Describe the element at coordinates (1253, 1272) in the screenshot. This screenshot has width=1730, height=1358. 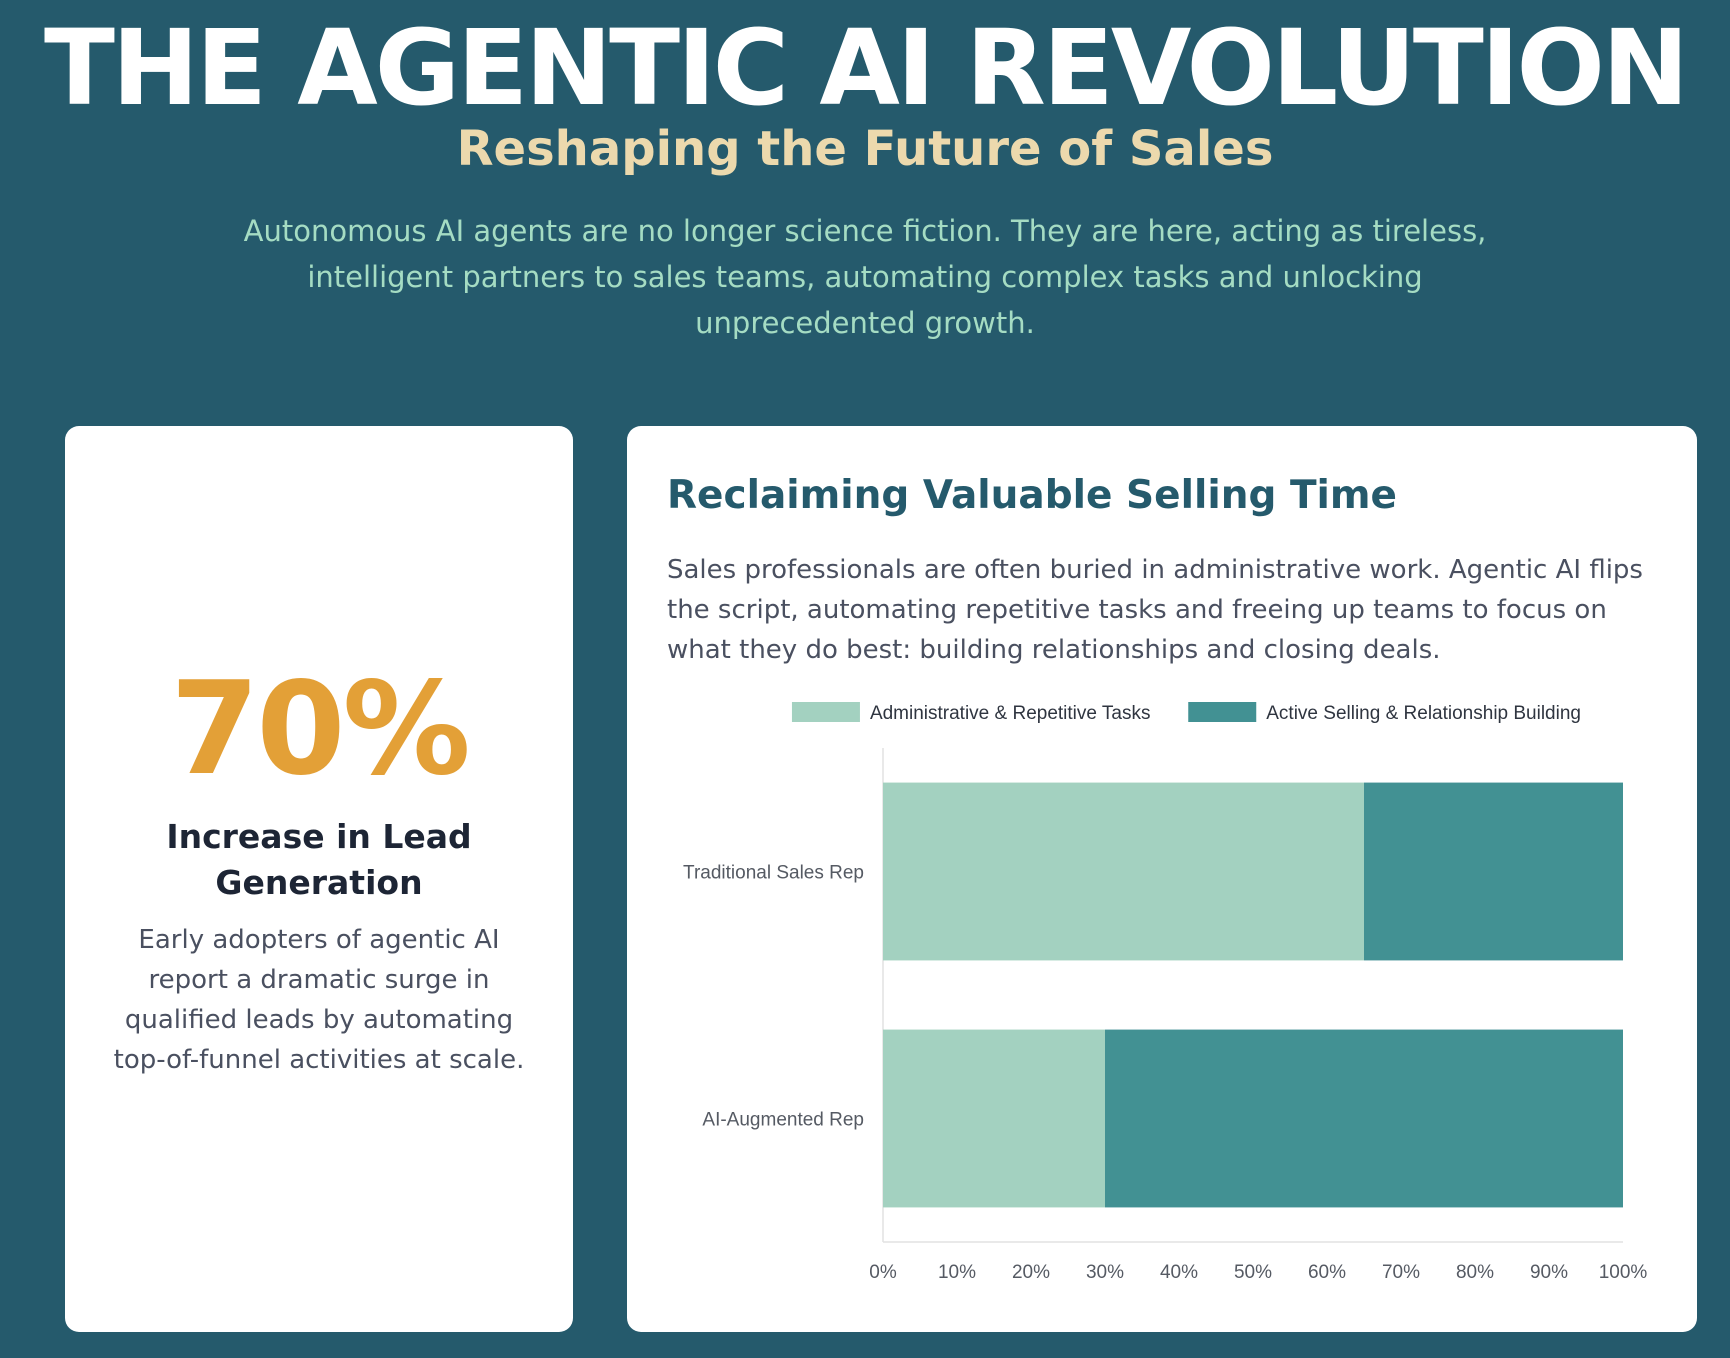
I see `x-tick-label: 50%` at that location.